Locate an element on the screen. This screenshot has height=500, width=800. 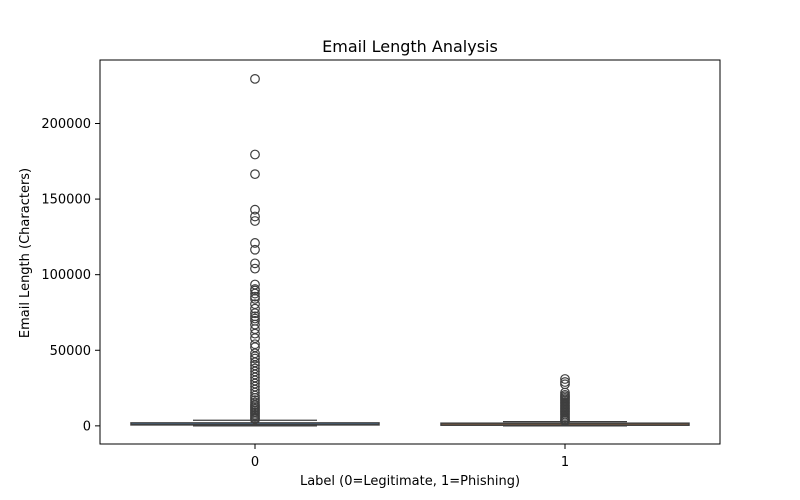
y-axis-label: Email Length (Characters) is located at coordinates (25, 253).